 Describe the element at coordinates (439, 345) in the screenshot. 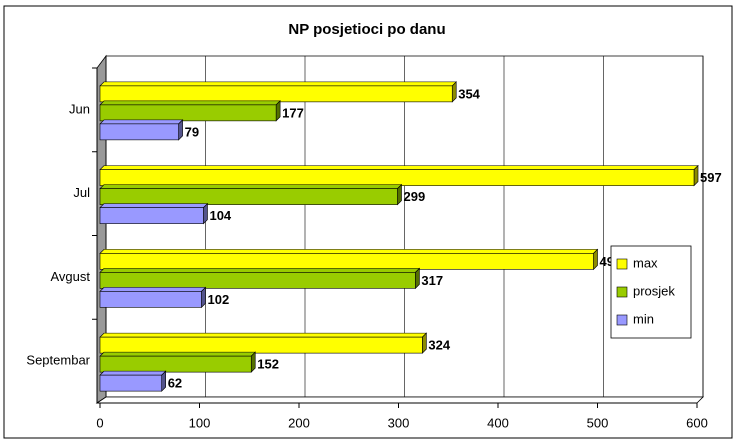

I see `data-label: 324` at that location.